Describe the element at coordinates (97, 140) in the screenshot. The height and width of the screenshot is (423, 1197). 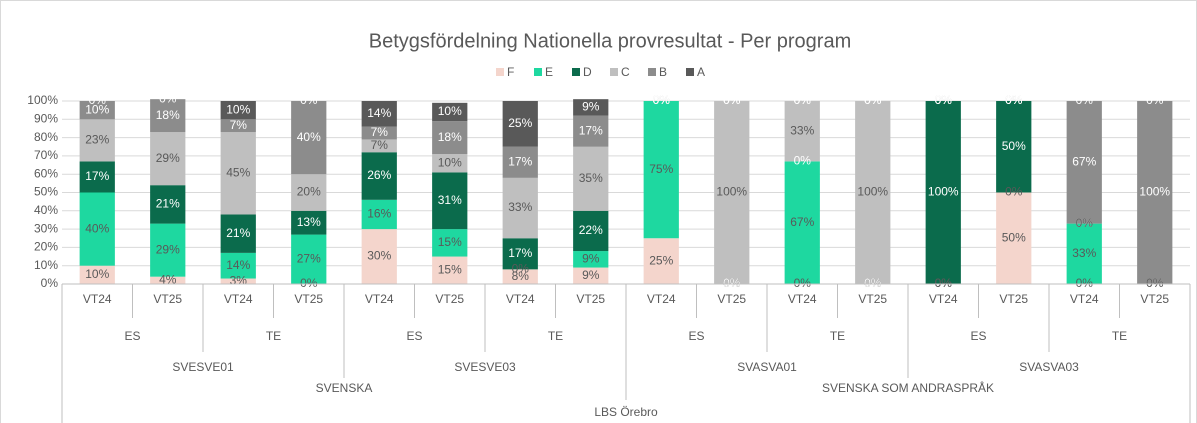
I see `data-label: 23%` at that location.